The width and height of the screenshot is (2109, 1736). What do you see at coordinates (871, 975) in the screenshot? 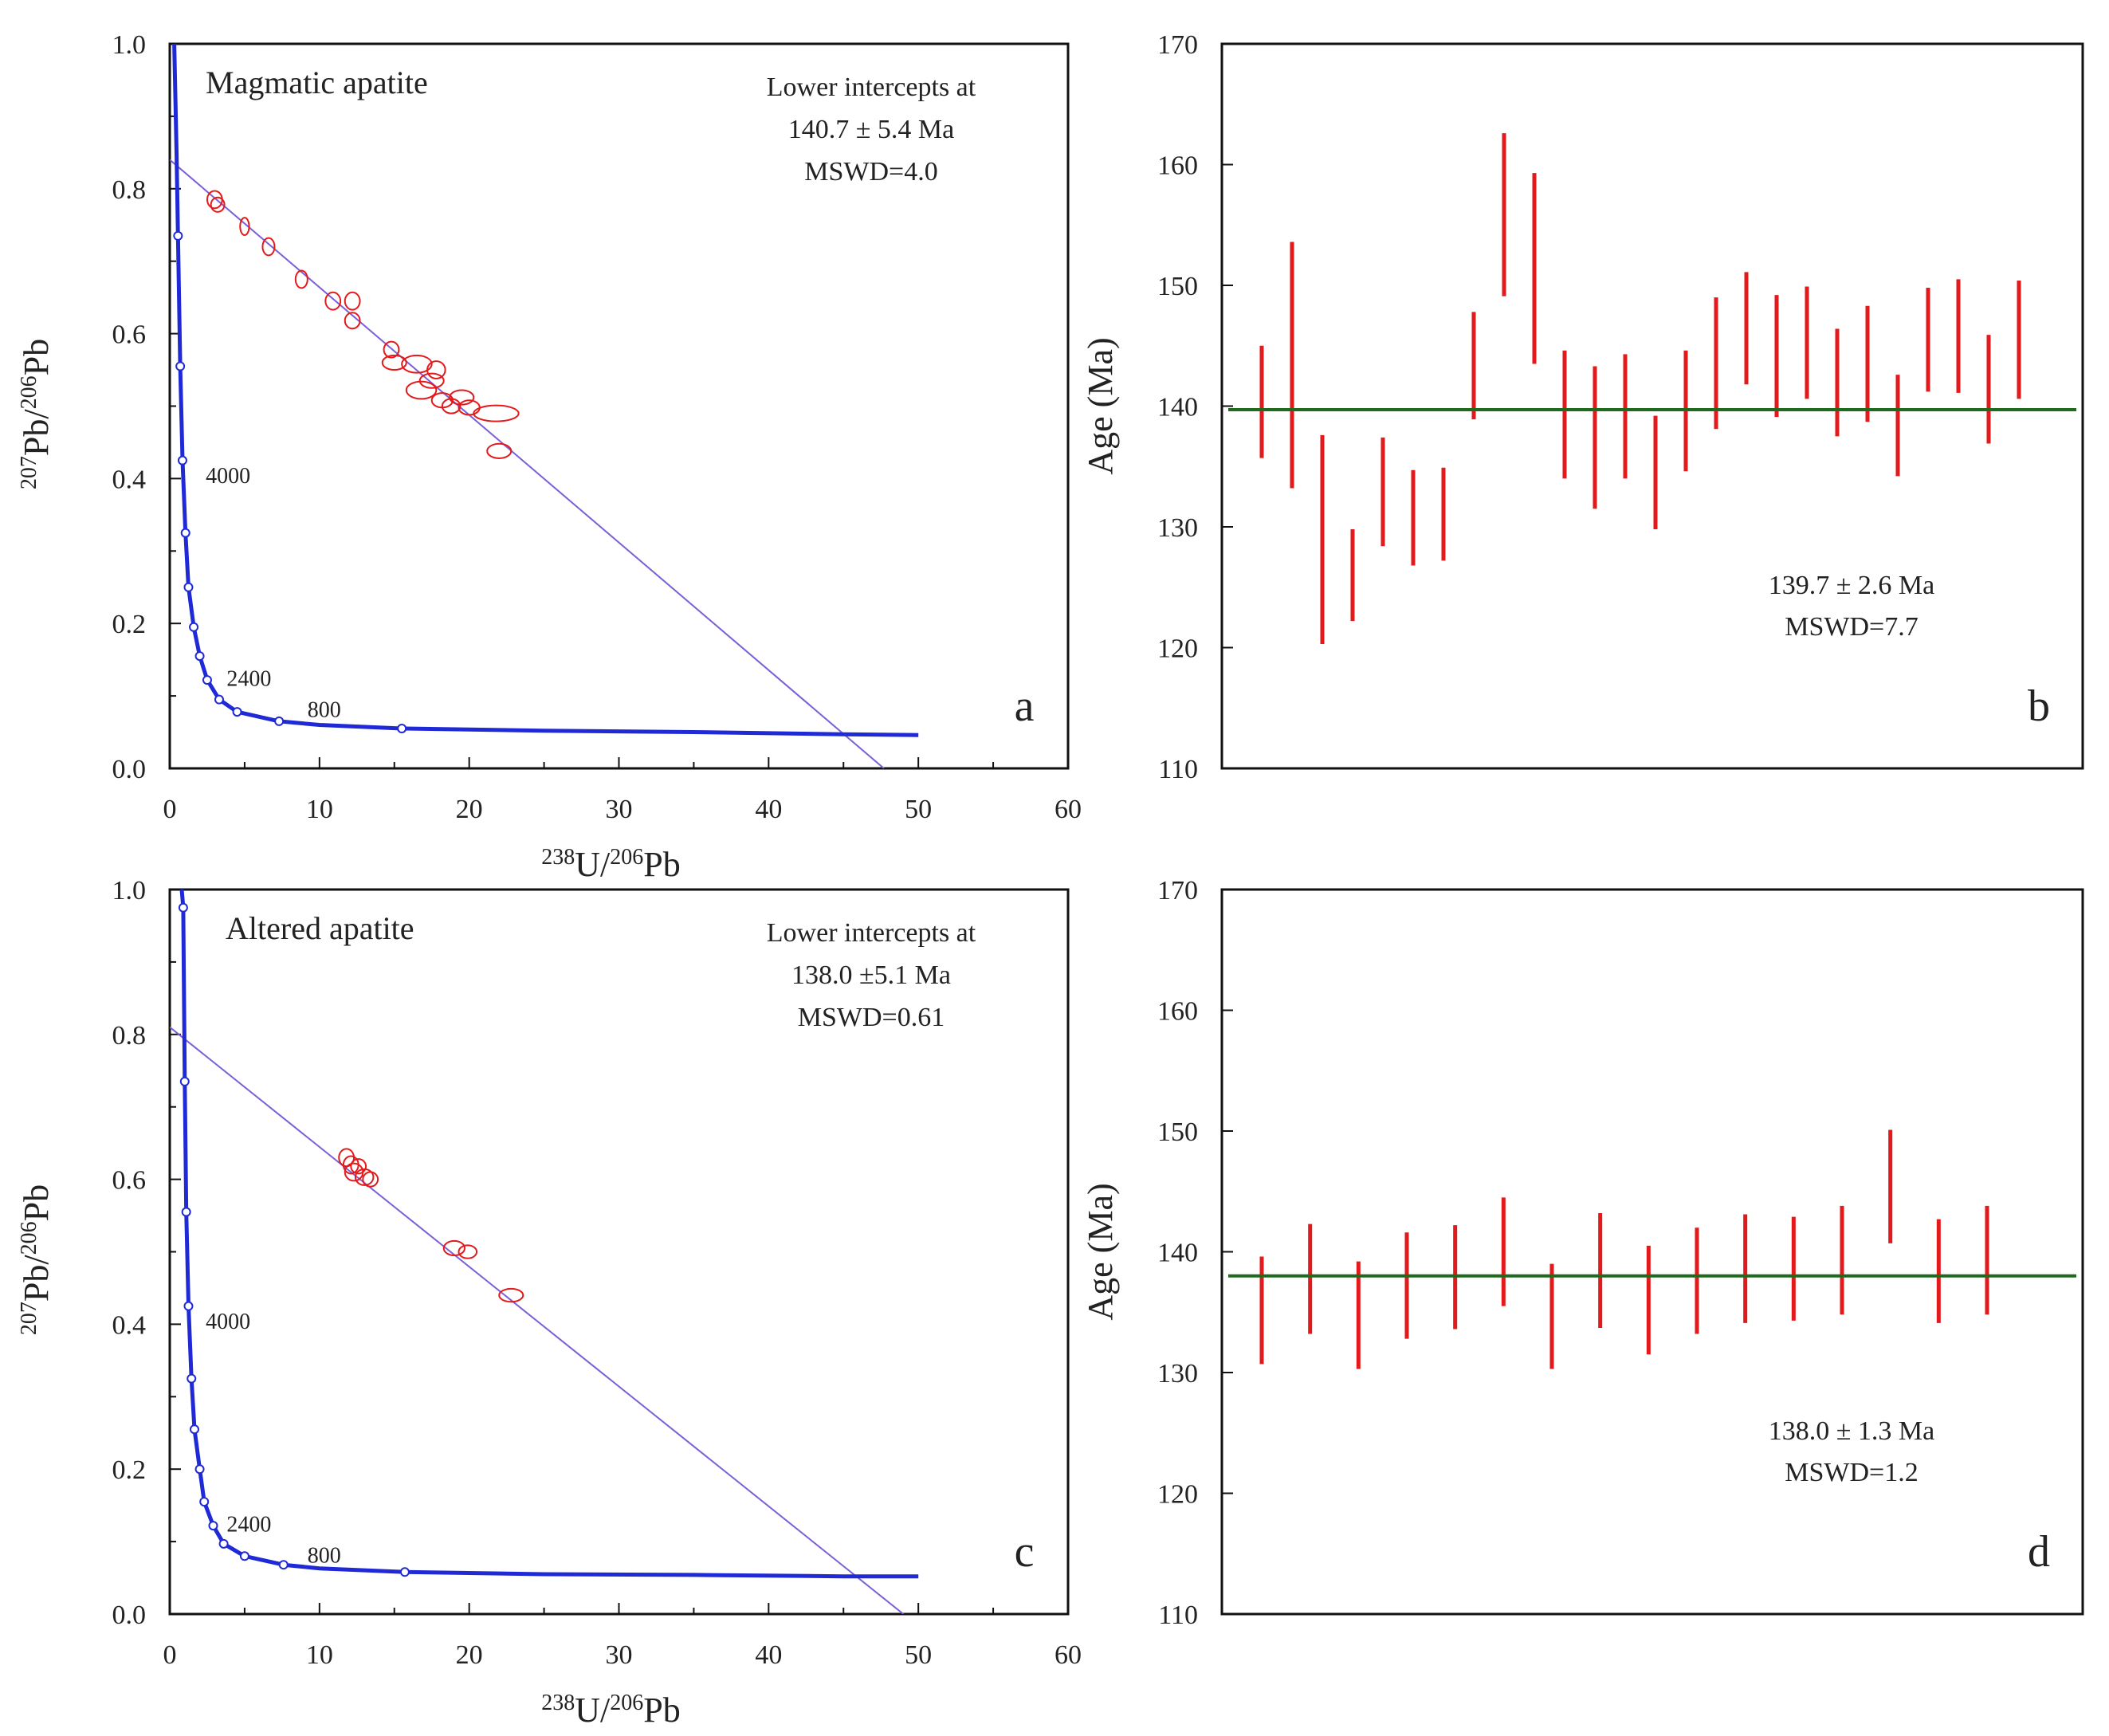
I see `annotation-line: 138.0 ±5.1 Ma` at bounding box center [871, 975].